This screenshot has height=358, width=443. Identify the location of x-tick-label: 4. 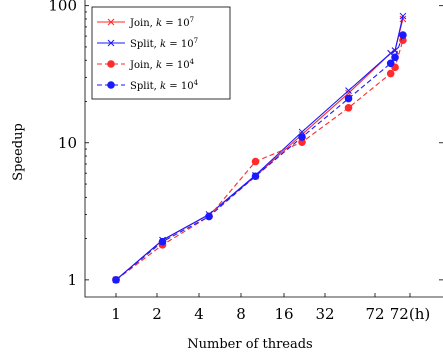
(199, 314).